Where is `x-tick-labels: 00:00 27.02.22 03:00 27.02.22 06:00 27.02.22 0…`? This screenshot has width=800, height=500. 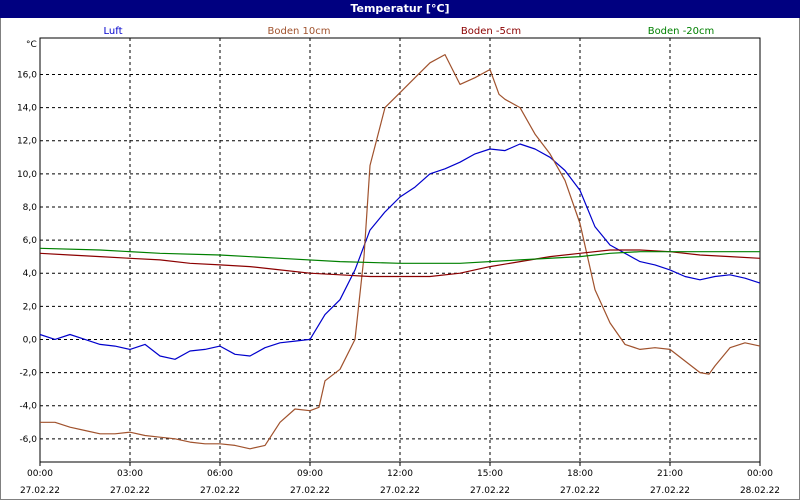 x-tick-labels: 00:00 27.02.22 03:00 27.02.22 06:00 27.02.22 0… is located at coordinates (400, 479).